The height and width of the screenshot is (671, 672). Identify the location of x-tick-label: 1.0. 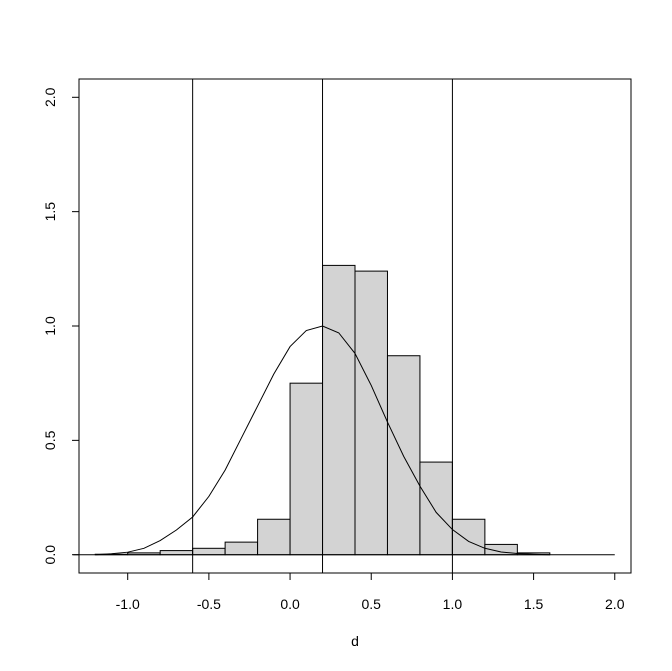
(453, 604).